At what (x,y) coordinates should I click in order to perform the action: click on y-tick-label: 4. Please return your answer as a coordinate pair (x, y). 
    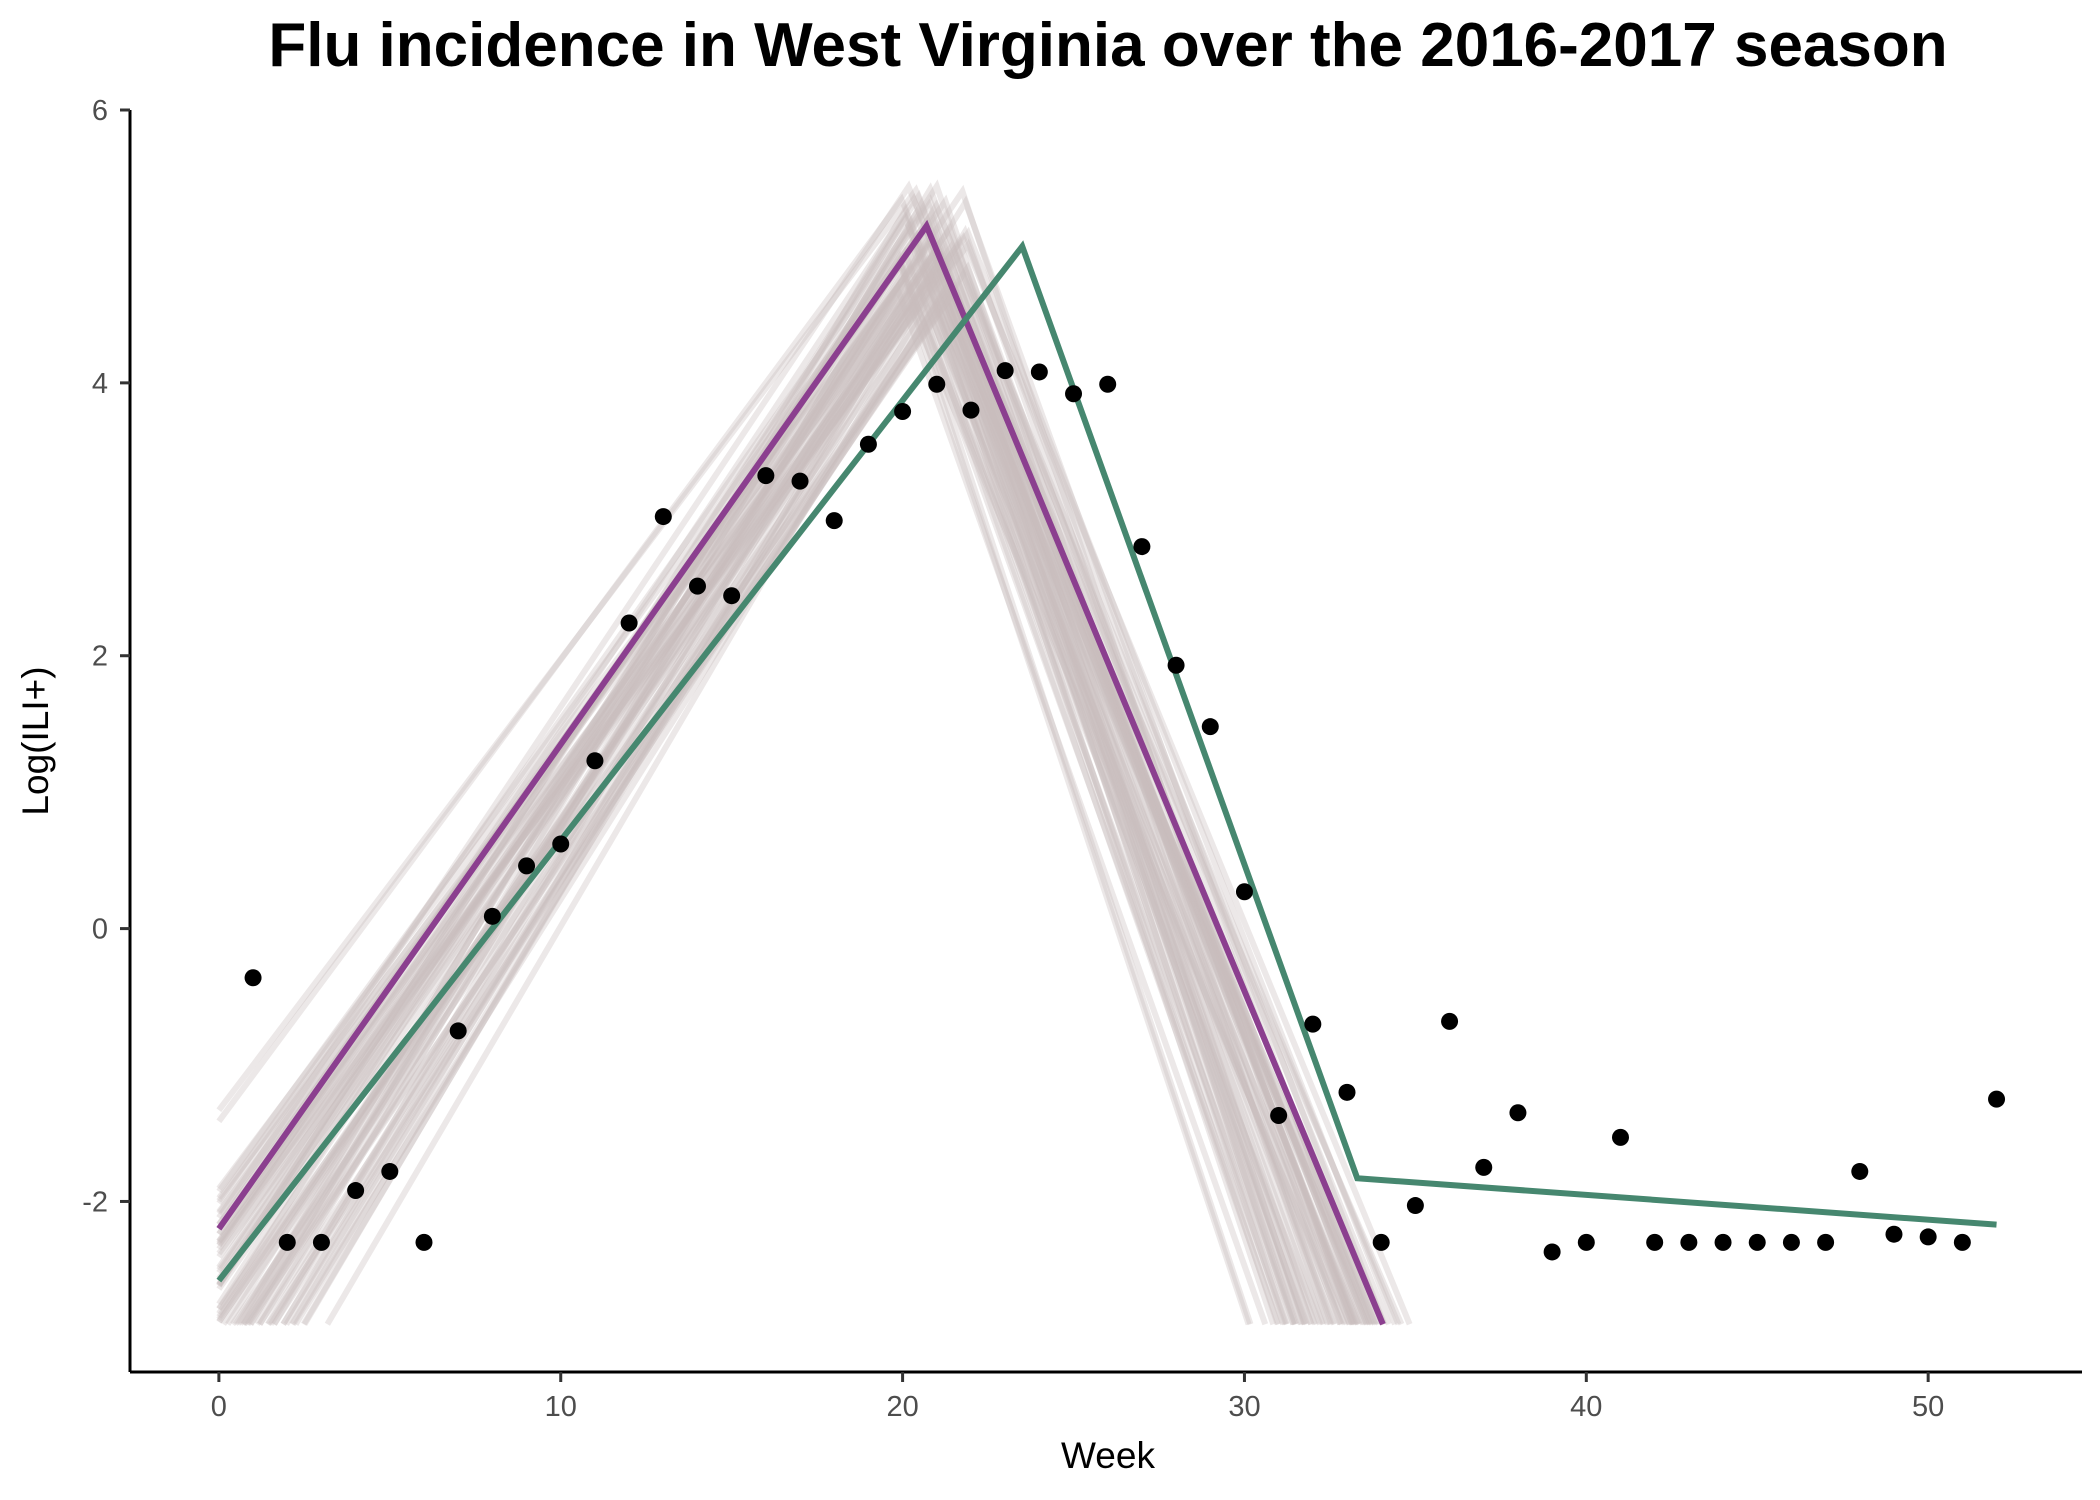
    Looking at the image, I should click on (100, 384).